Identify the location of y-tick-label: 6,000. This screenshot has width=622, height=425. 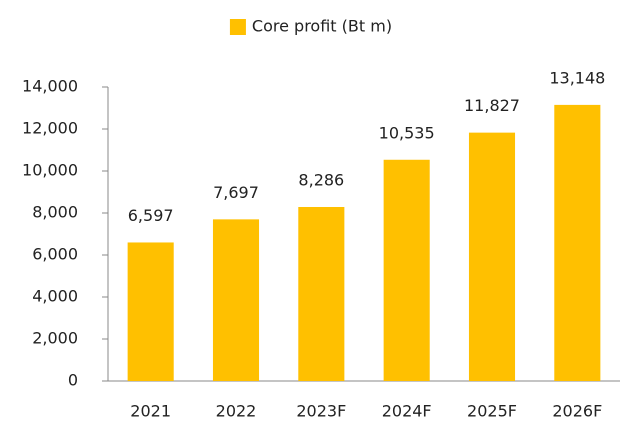
(55, 254).